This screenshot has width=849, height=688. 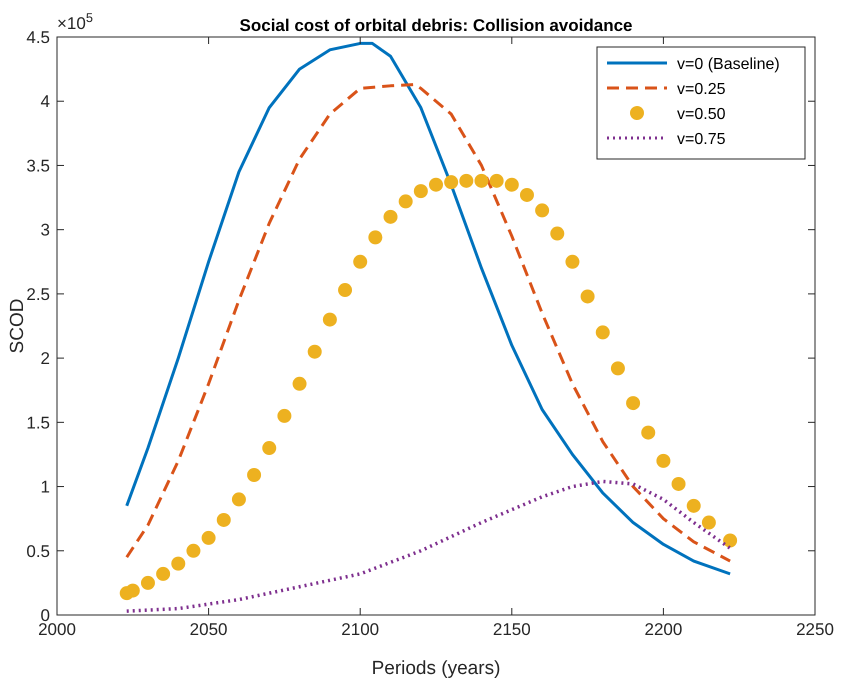 I want to click on y-tick-label: 3.5, so click(x=38, y=166).